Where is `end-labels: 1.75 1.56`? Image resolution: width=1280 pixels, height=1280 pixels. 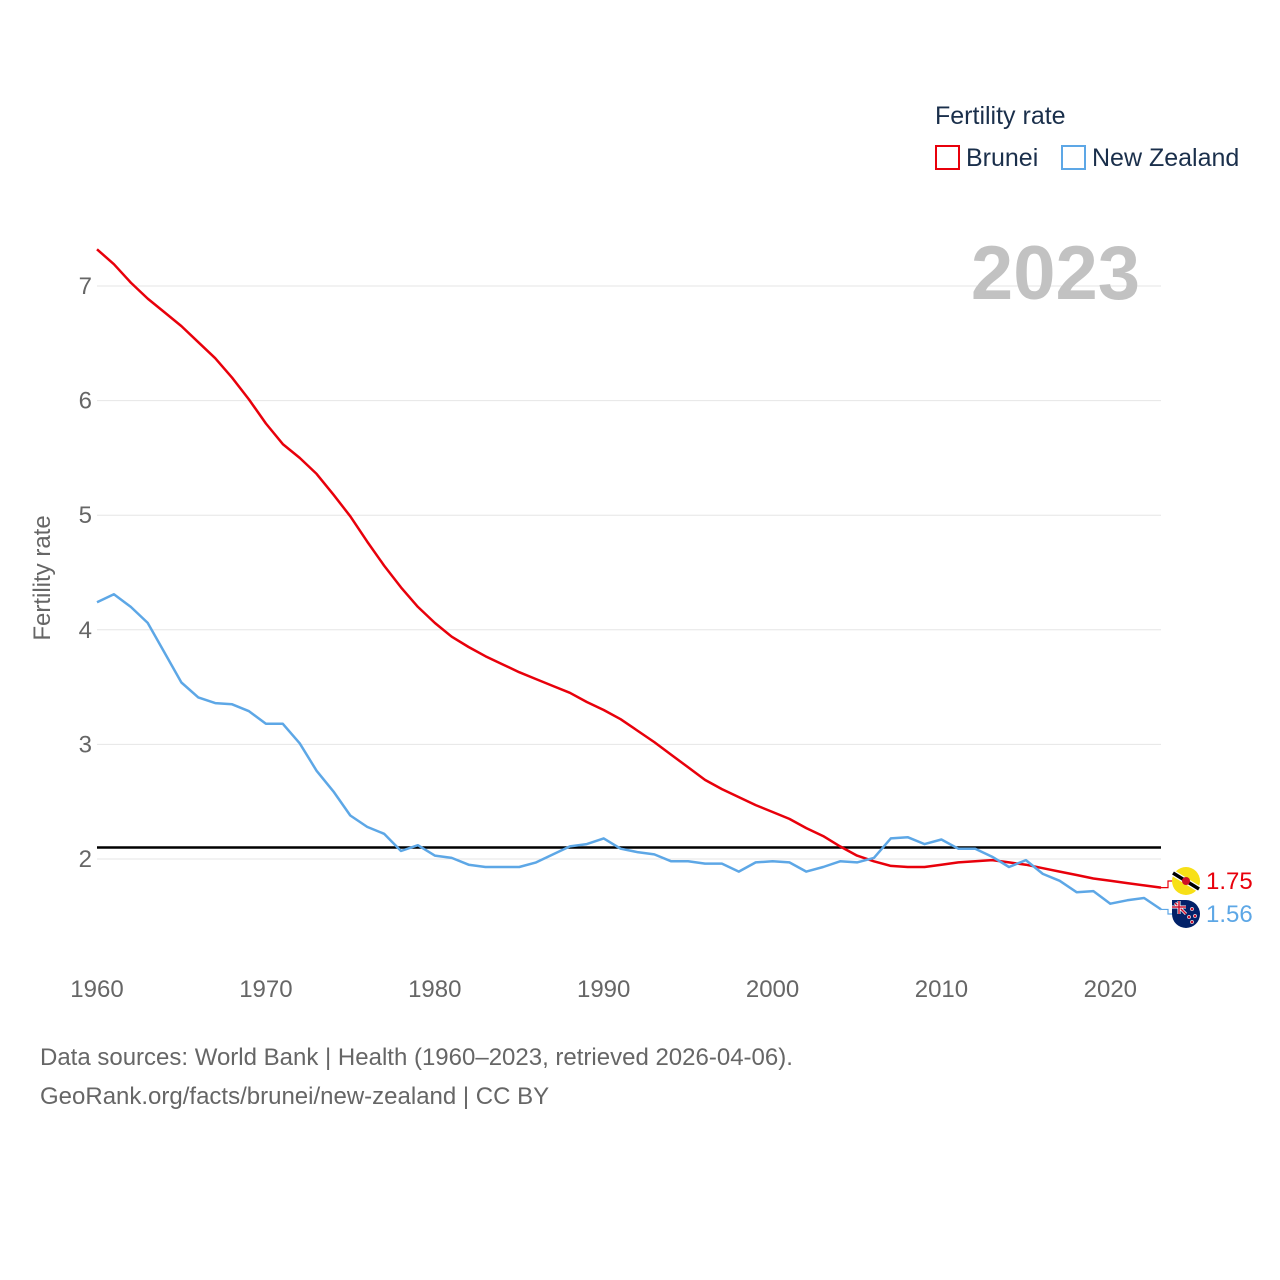 end-labels: 1.75 1.56 is located at coordinates (1207, 897).